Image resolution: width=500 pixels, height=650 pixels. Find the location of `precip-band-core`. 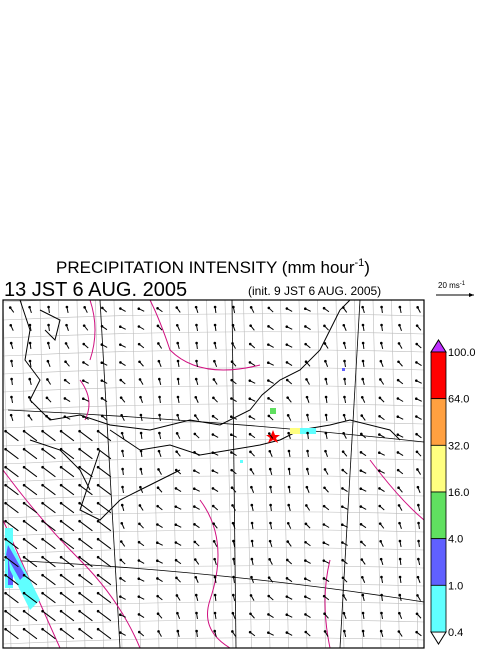

precip-band-core is located at coordinates (15, 562).